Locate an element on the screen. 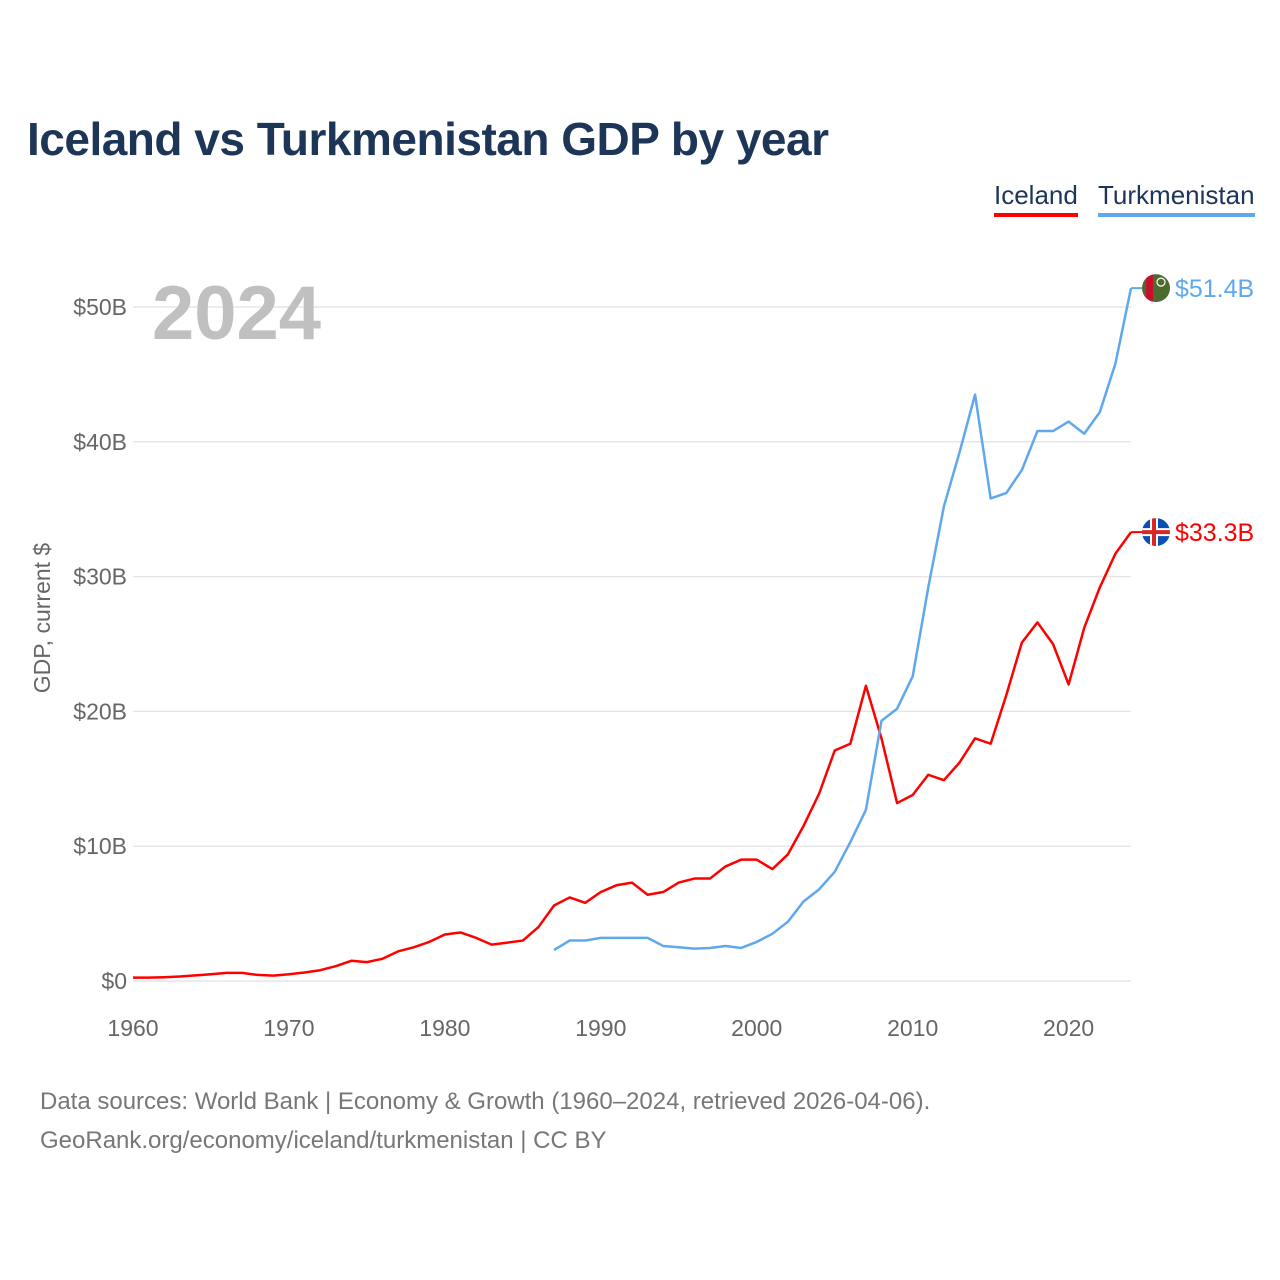 The height and width of the screenshot is (1280, 1280). chart-title: Iceland vs Turkmenistan GDP by year is located at coordinates (428, 139).